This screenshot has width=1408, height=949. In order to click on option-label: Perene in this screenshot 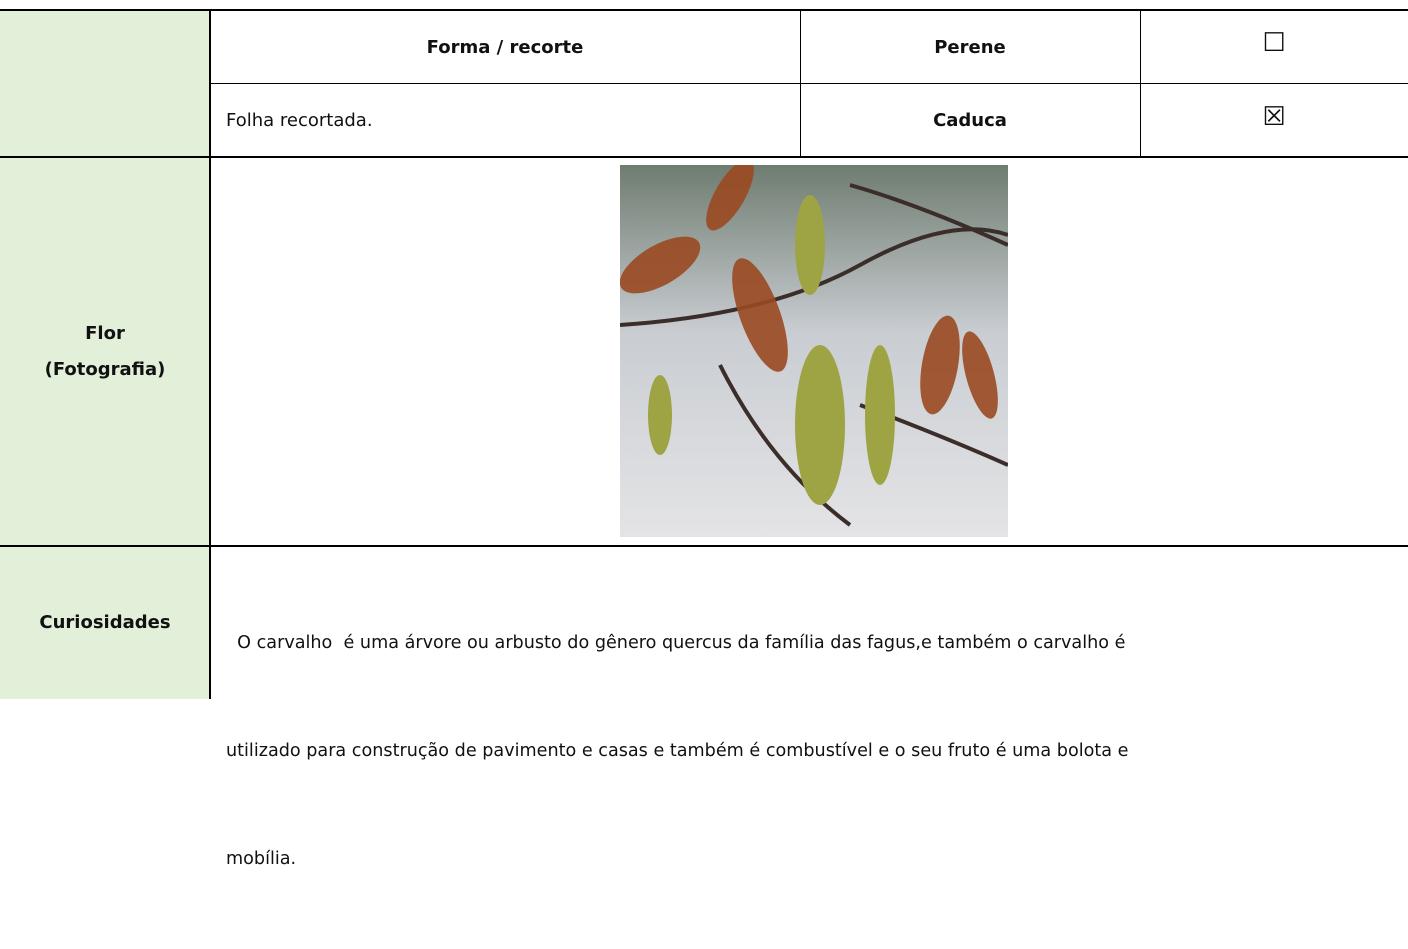, I will do `click(970, 47)`.